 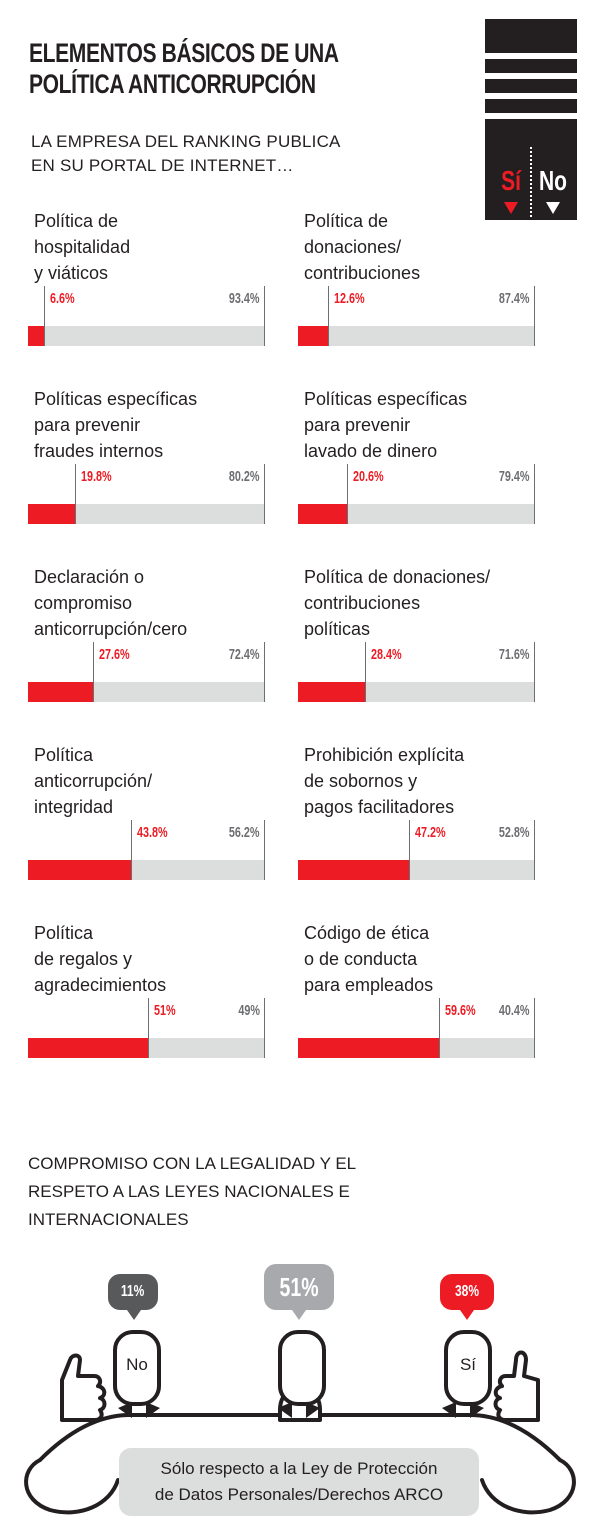 I want to click on handshake-illustration, so click(x=300, y=1432).